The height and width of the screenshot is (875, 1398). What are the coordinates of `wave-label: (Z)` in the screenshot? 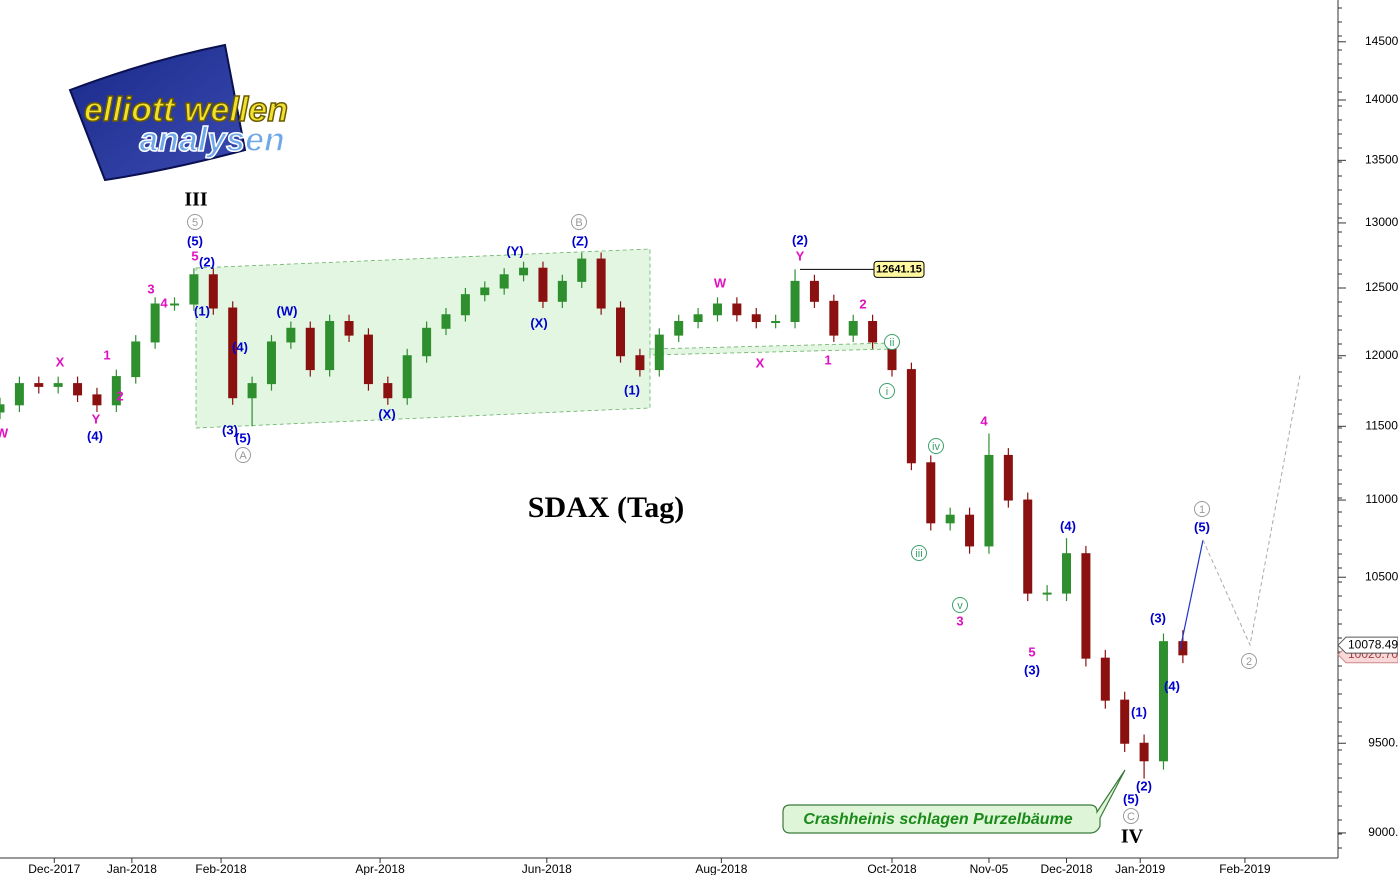 It's located at (580, 240).